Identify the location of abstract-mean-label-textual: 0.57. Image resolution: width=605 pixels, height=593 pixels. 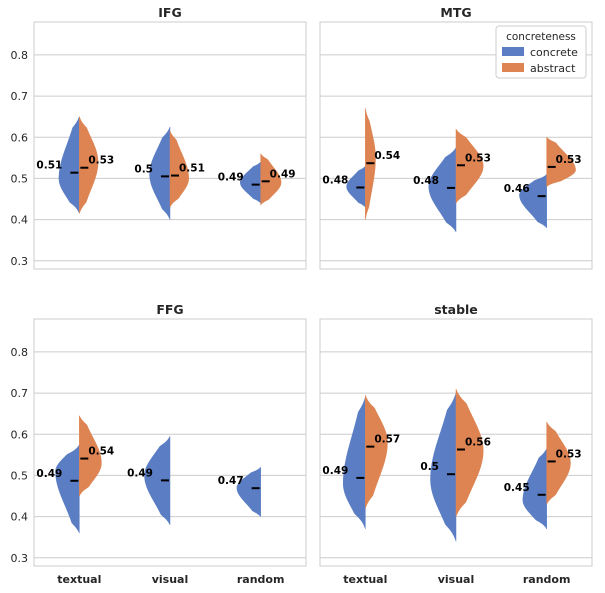
(387, 440).